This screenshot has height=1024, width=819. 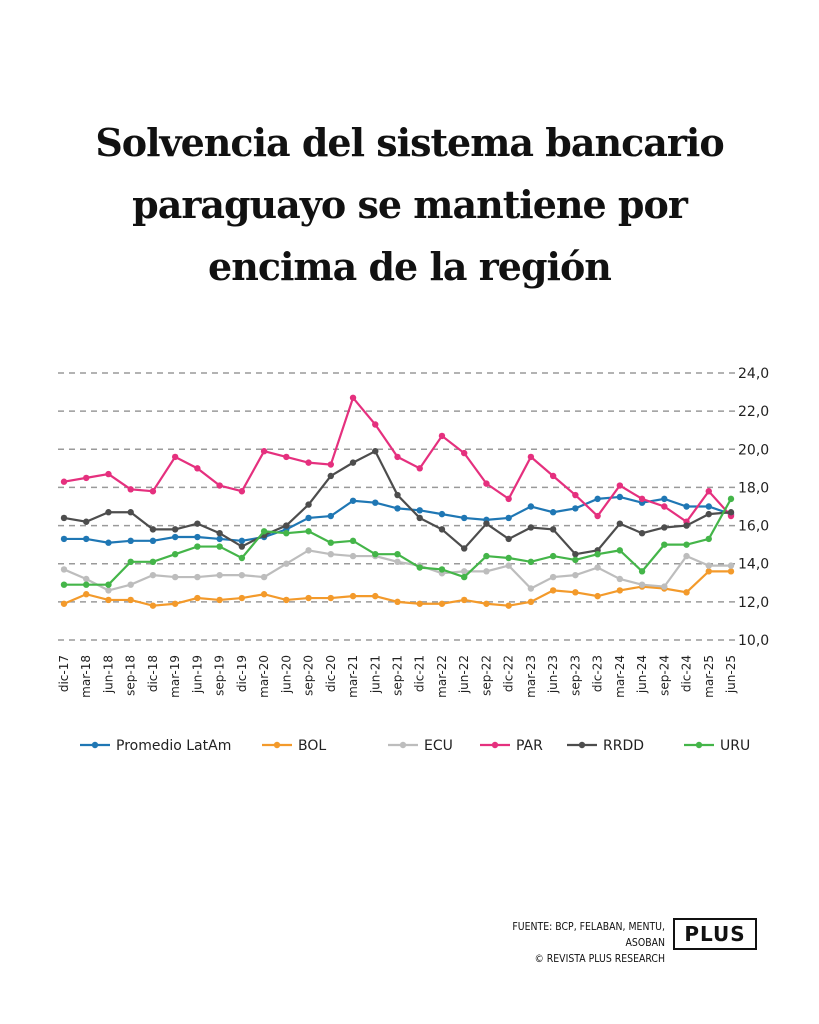 I want to click on legend-item: Promedio LatAm, so click(x=155, y=746).